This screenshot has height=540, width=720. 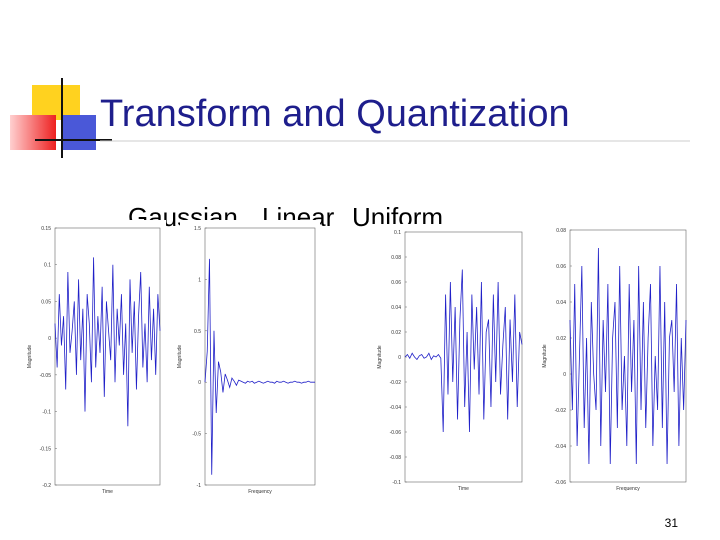 I want to click on page-number: 31, so click(x=672, y=523).